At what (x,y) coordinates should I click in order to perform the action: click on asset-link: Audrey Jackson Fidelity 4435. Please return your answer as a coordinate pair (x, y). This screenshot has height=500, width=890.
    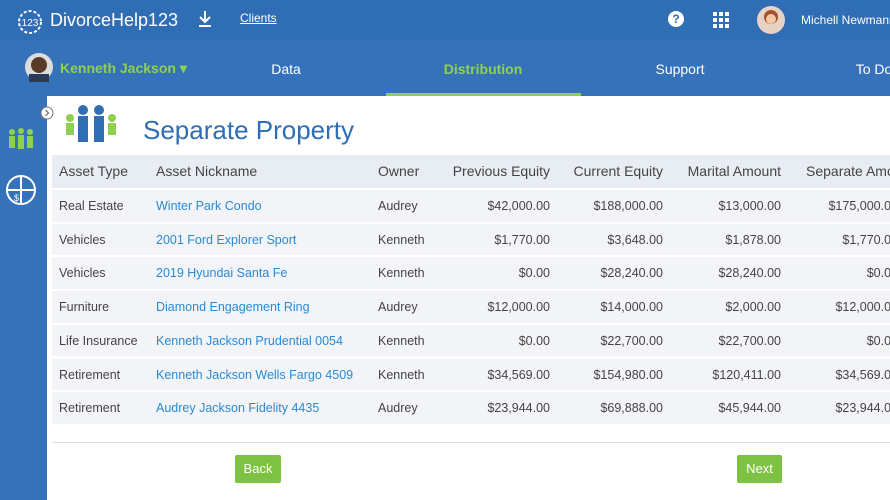
    Looking at the image, I should click on (238, 408).